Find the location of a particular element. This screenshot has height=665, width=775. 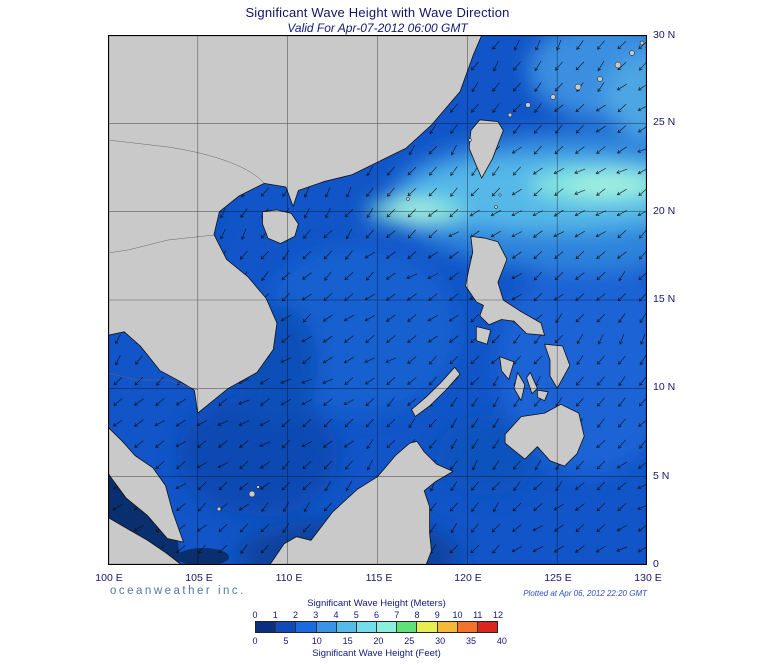

land-taiwan is located at coordinates (486, 149).